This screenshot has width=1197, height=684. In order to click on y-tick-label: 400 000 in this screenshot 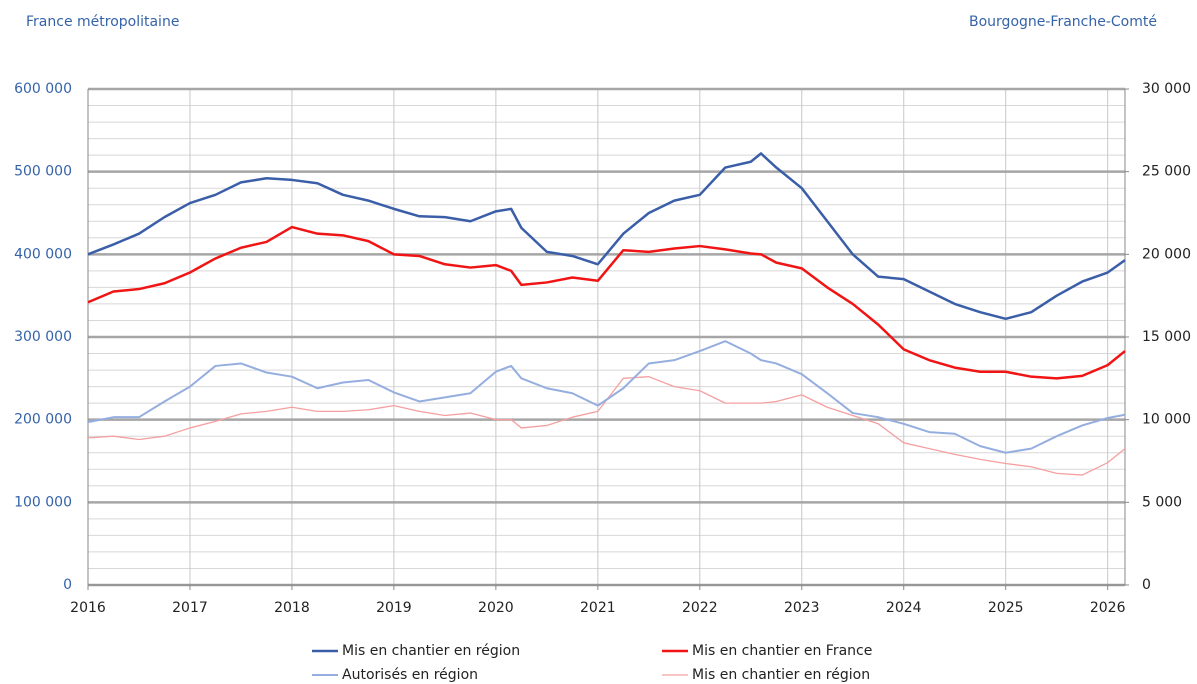, I will do `click(43, 254)`.